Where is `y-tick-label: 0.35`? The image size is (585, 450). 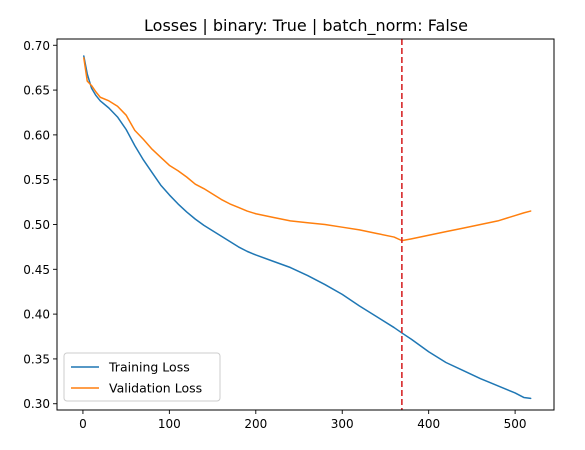 y-tick-label: 0.35 is located at coordinates (36, 359).